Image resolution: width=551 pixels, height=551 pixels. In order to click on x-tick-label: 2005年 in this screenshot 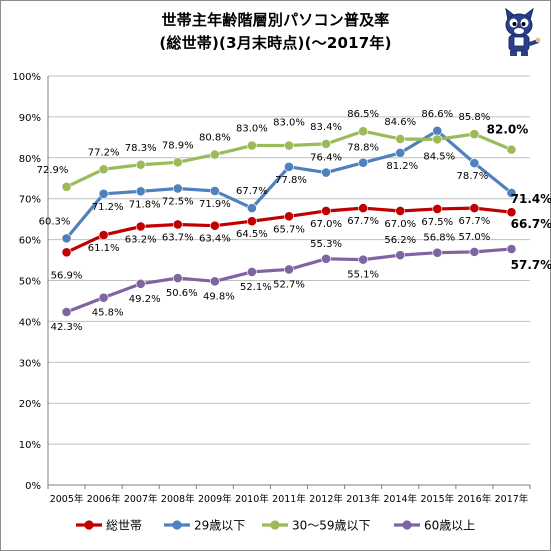, I will do `click(67, 499)`.